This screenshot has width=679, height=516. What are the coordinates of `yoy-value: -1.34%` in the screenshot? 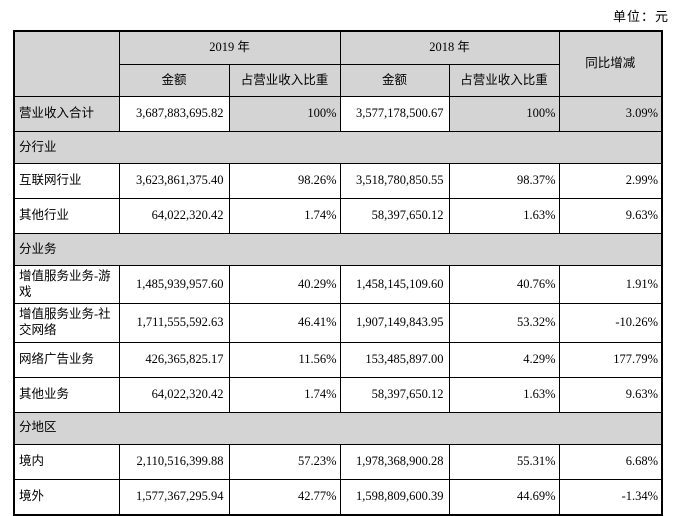 It's located at (610, 496).